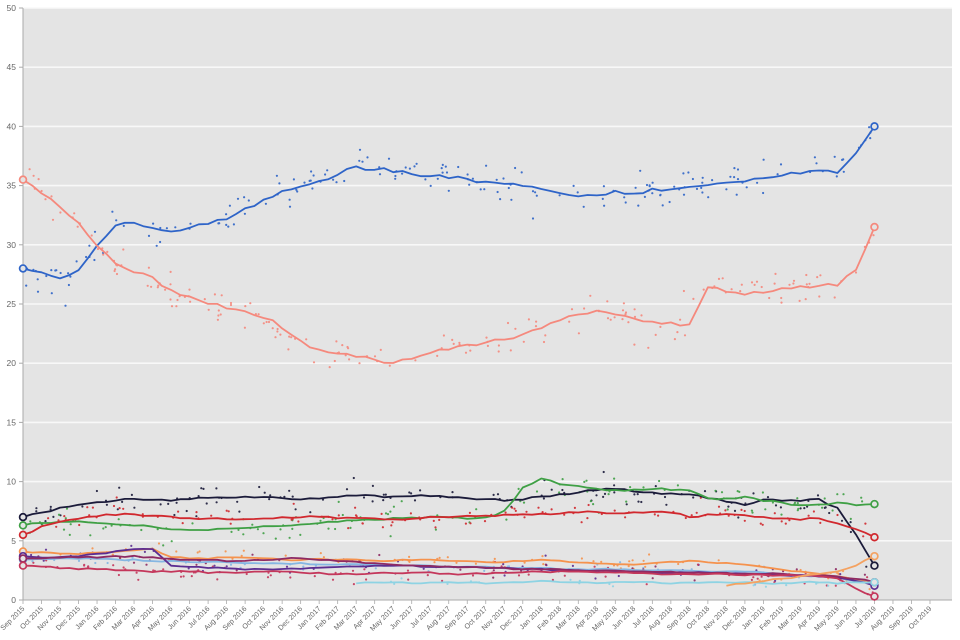  Describe the element at coordinates (12, 422) in the screenshot. I see `y-tick-label: 15` at that location.